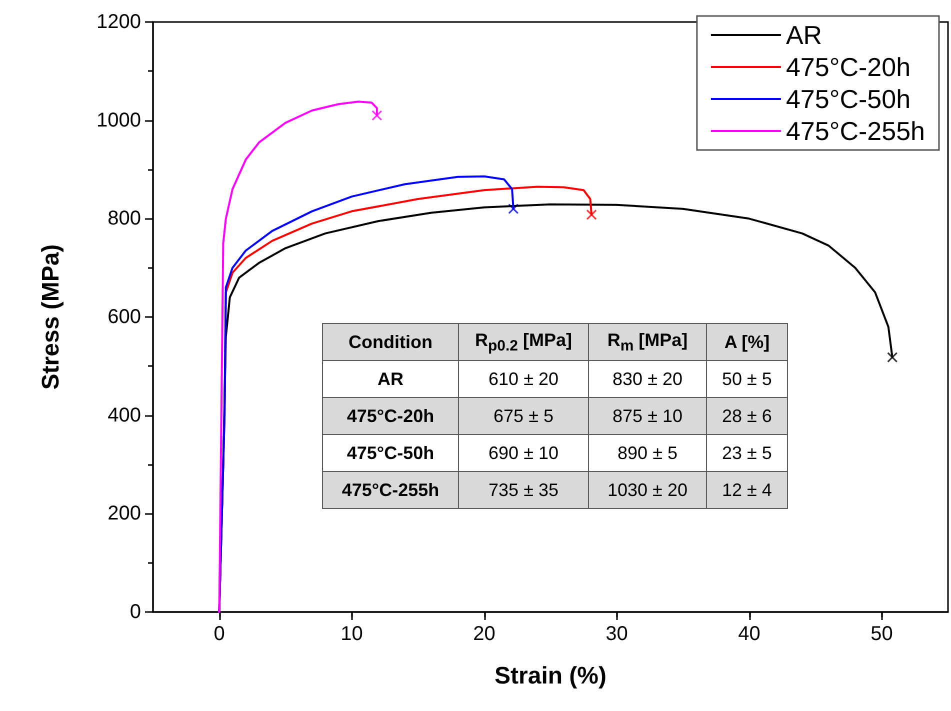 The width and height of the screenshot is (951, 711). What do you see at coordinates (747, 490) in the screenshot?
I see `annotation: 12 ± 4` at bounding box center [747, 490].